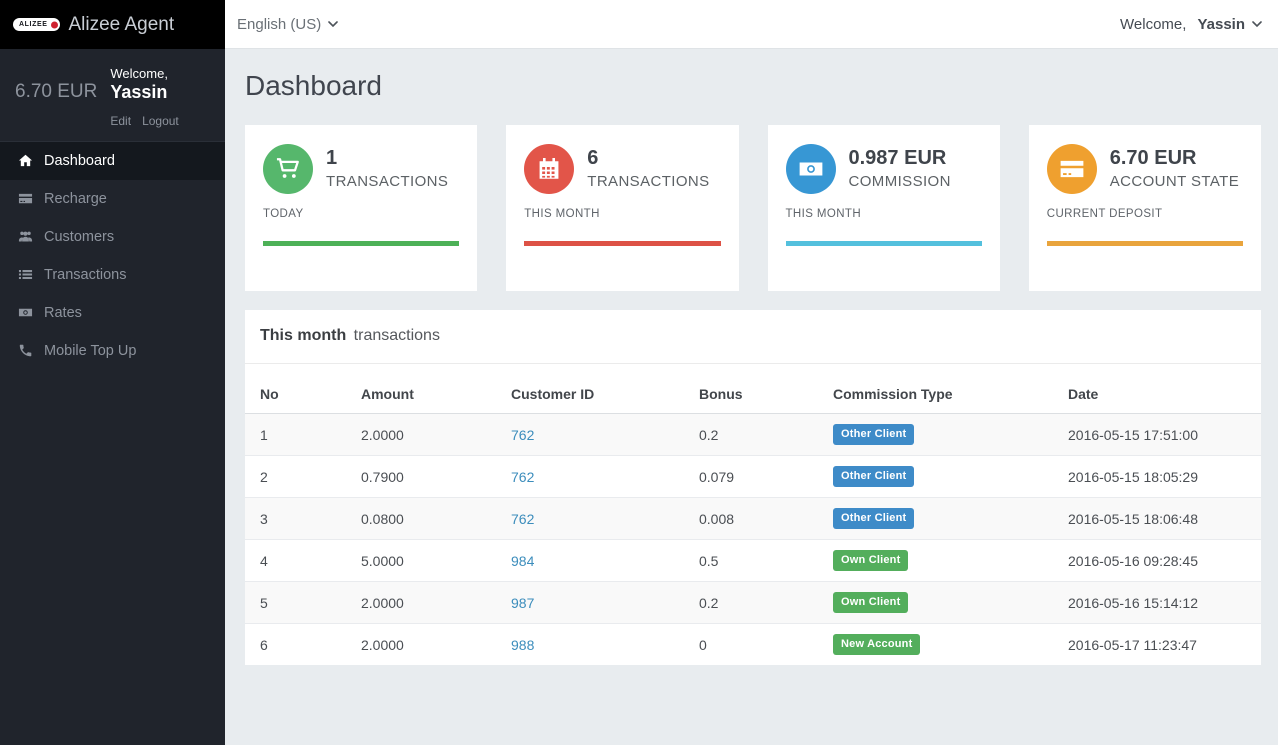 The height and width of the screenshot is (745, 1278). Describe the element at coordinates (25, 236) in the screenshot. I see `users-icon` at that location.